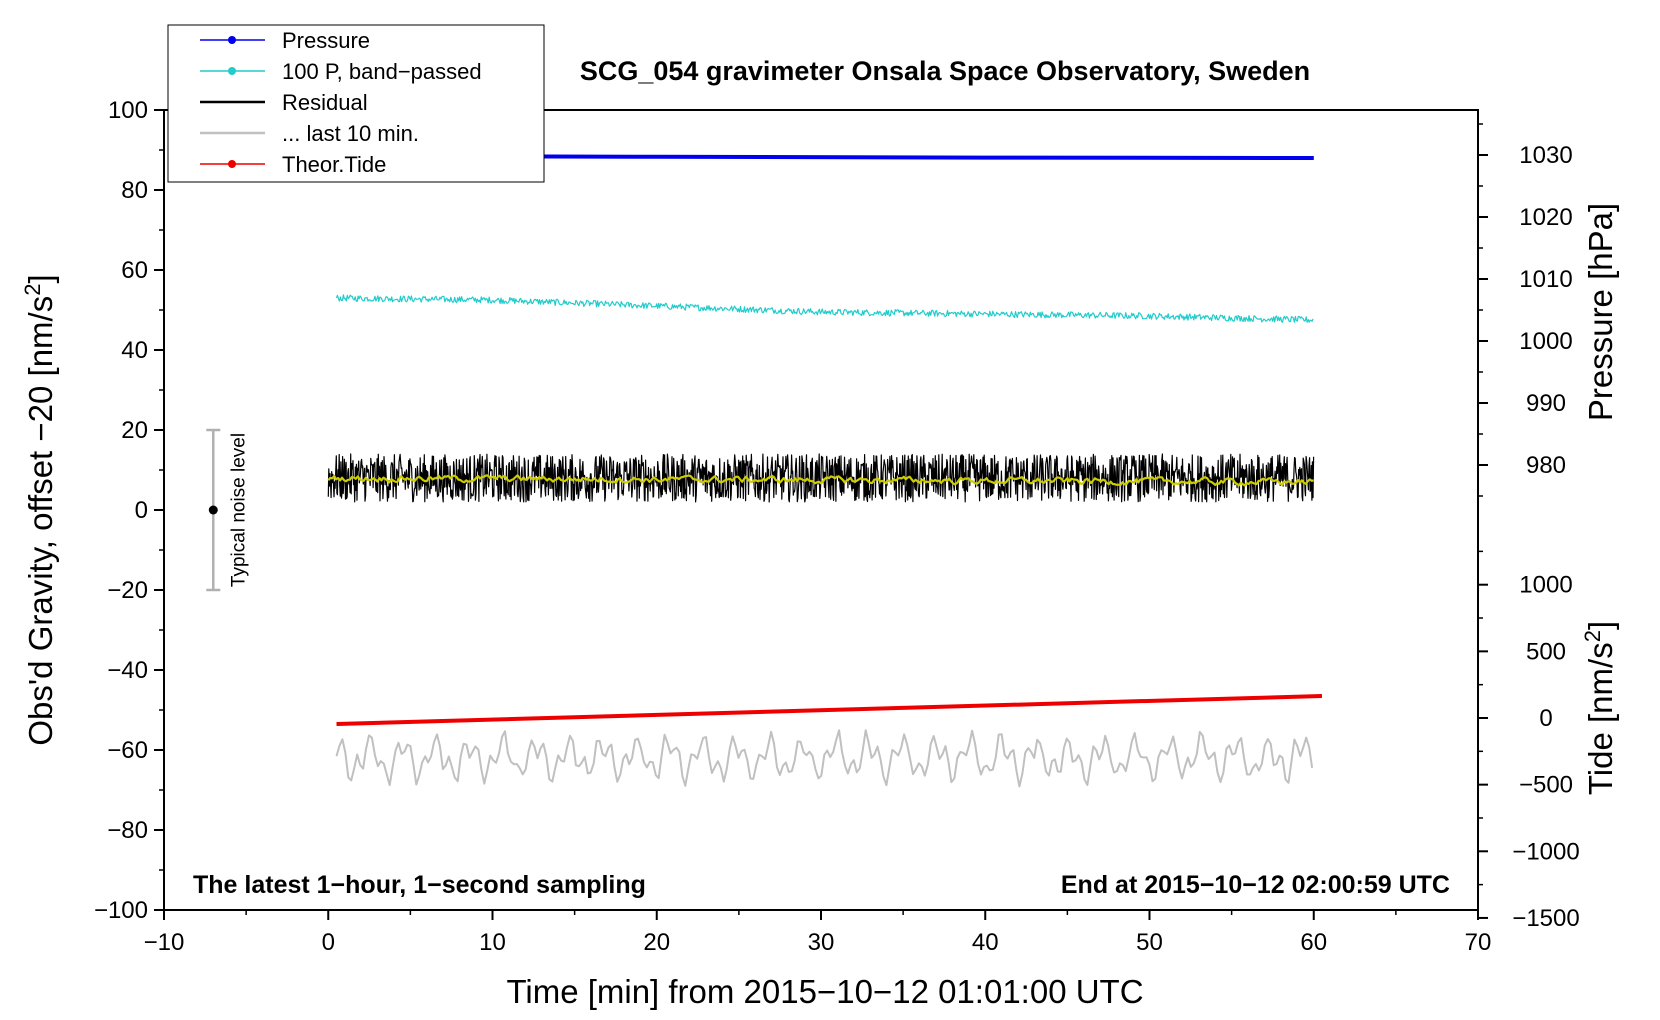 This screenshot has height=1020, width=1660. I want to click on y-axis-tide-title-tail: ], so click(1600, 625).